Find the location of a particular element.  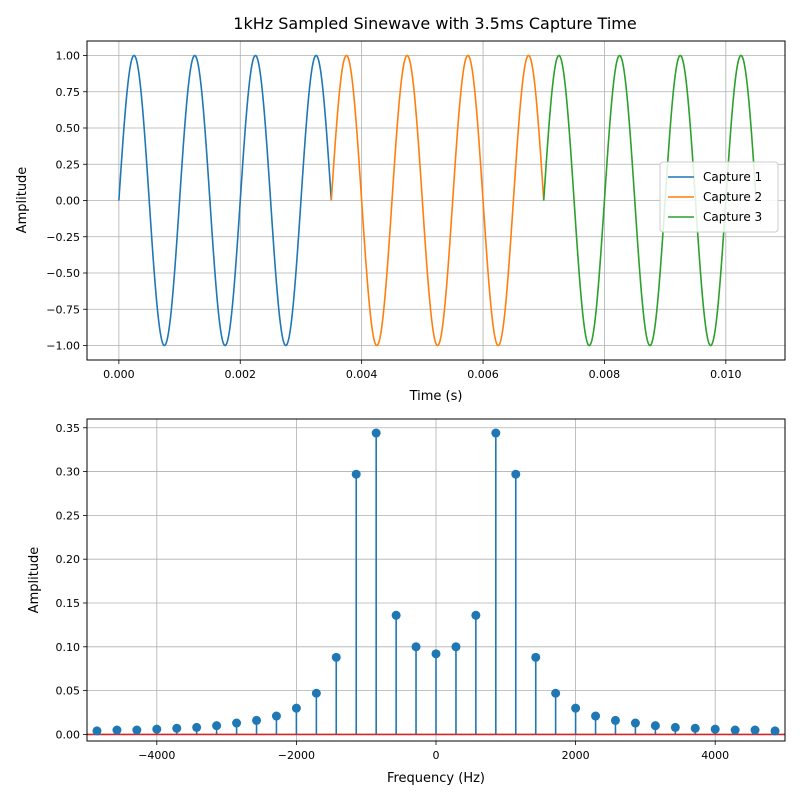

y-tick-label: 1.00 is located at coordinates (68, 56).